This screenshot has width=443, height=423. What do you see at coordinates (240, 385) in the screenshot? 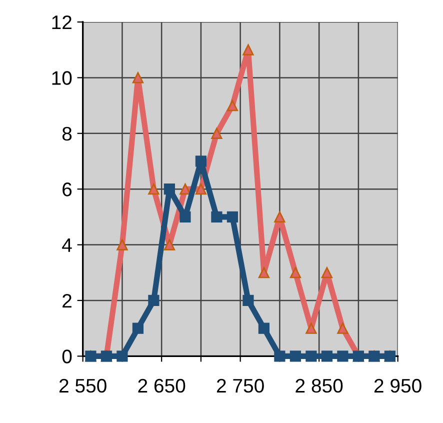
I see `x-tick-label: 2 750` at bounding box center [240, 385].